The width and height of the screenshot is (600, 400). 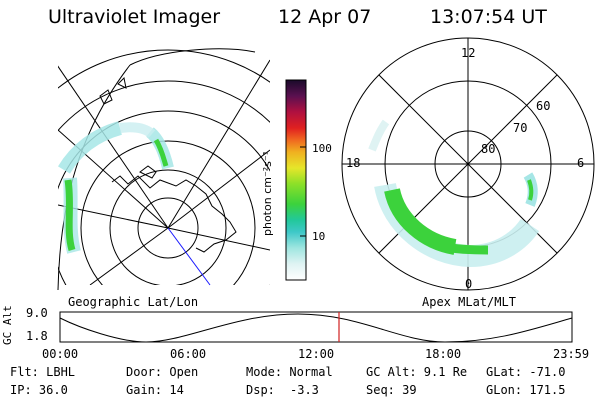 I want to click on apex-label: Apex MLat/MLT, so click(x=469, y=302).